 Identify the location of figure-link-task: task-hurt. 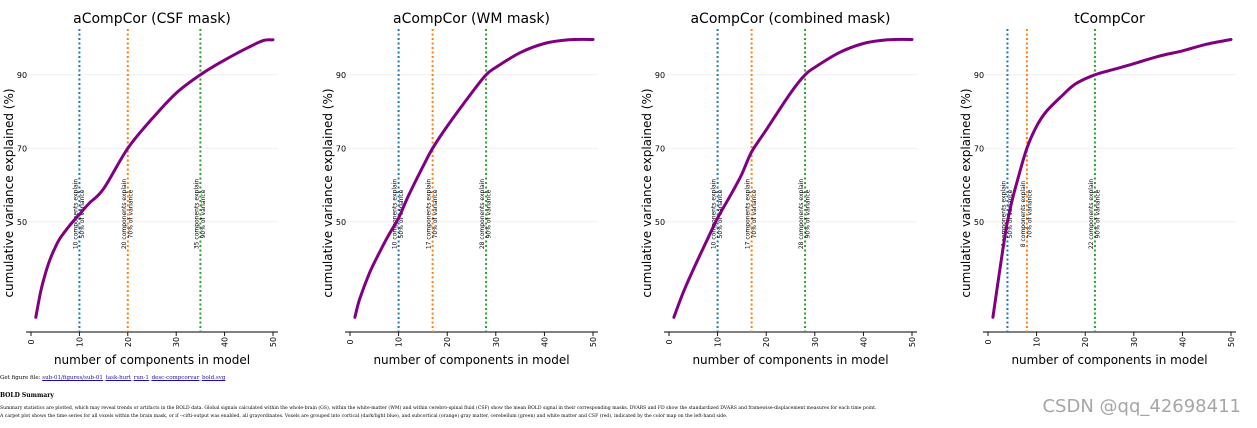
(118, 378).